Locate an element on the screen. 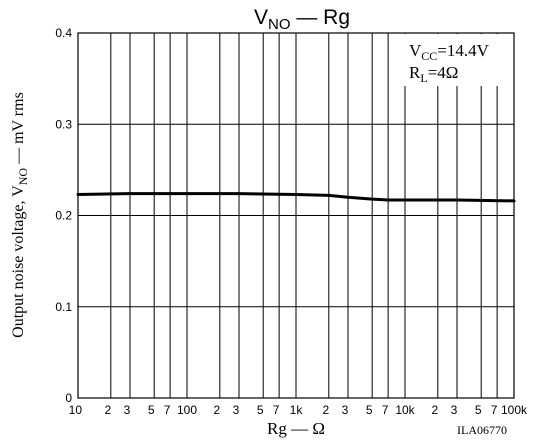 Image resolution: width=534 pixels, height=444 pixels. chart-title-main: V is located at coordinates (261, 17).